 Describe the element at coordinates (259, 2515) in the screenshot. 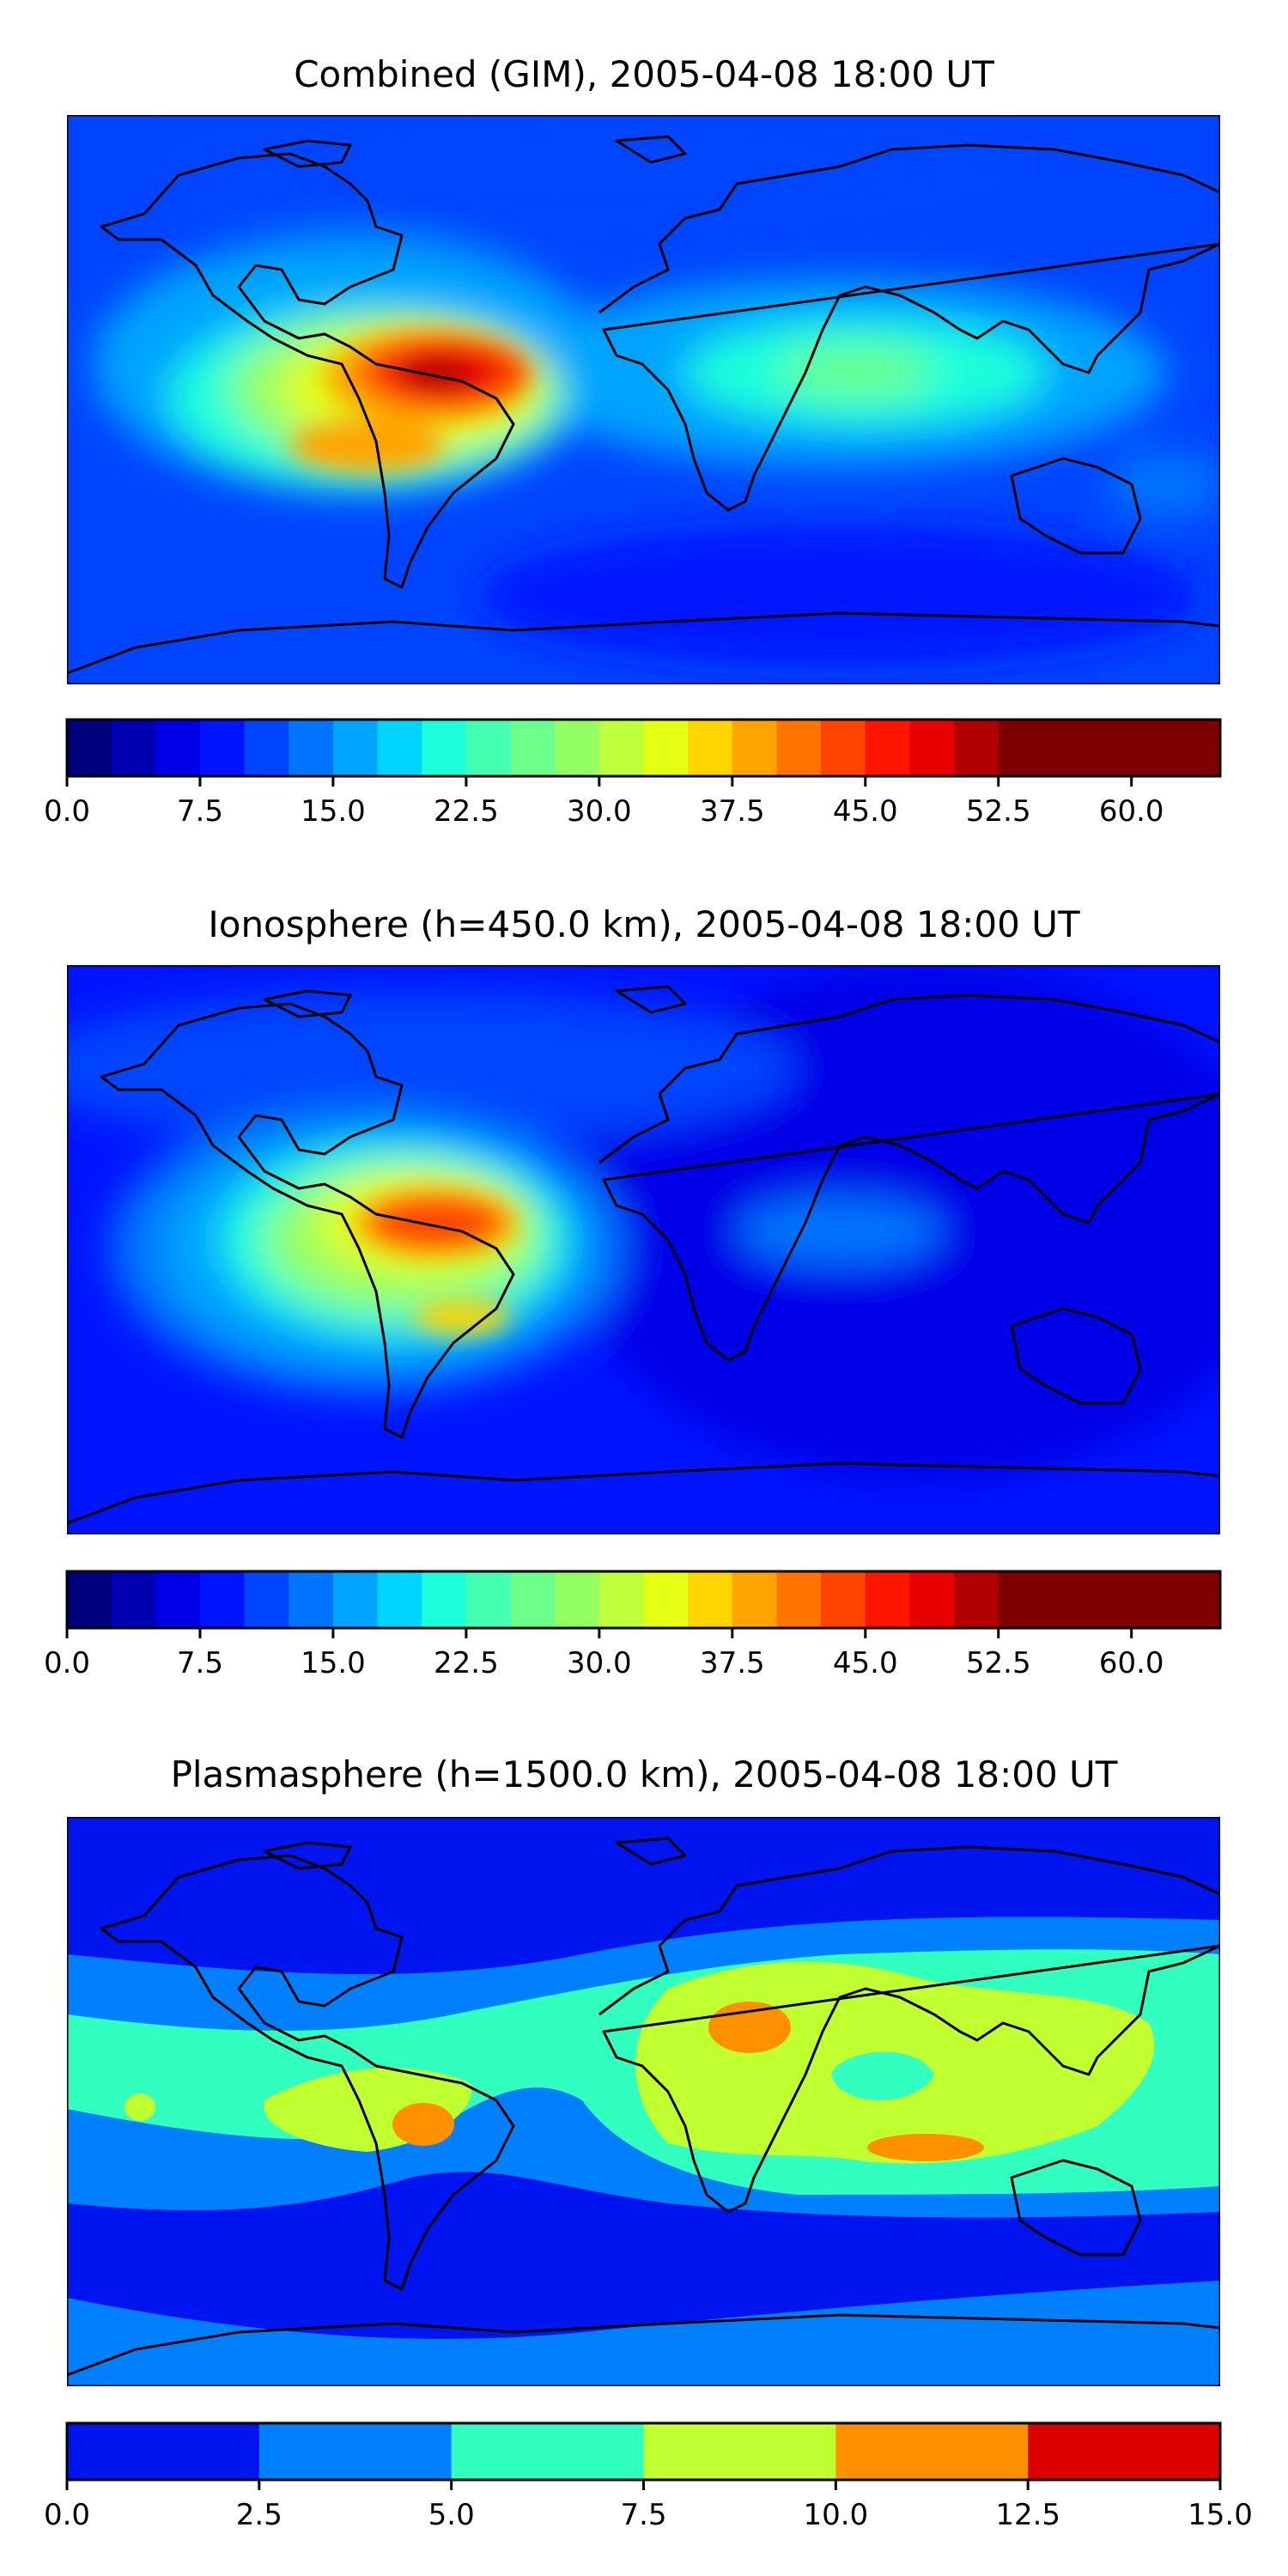

I see `colorbar-tick-label: 2.5` at that location.